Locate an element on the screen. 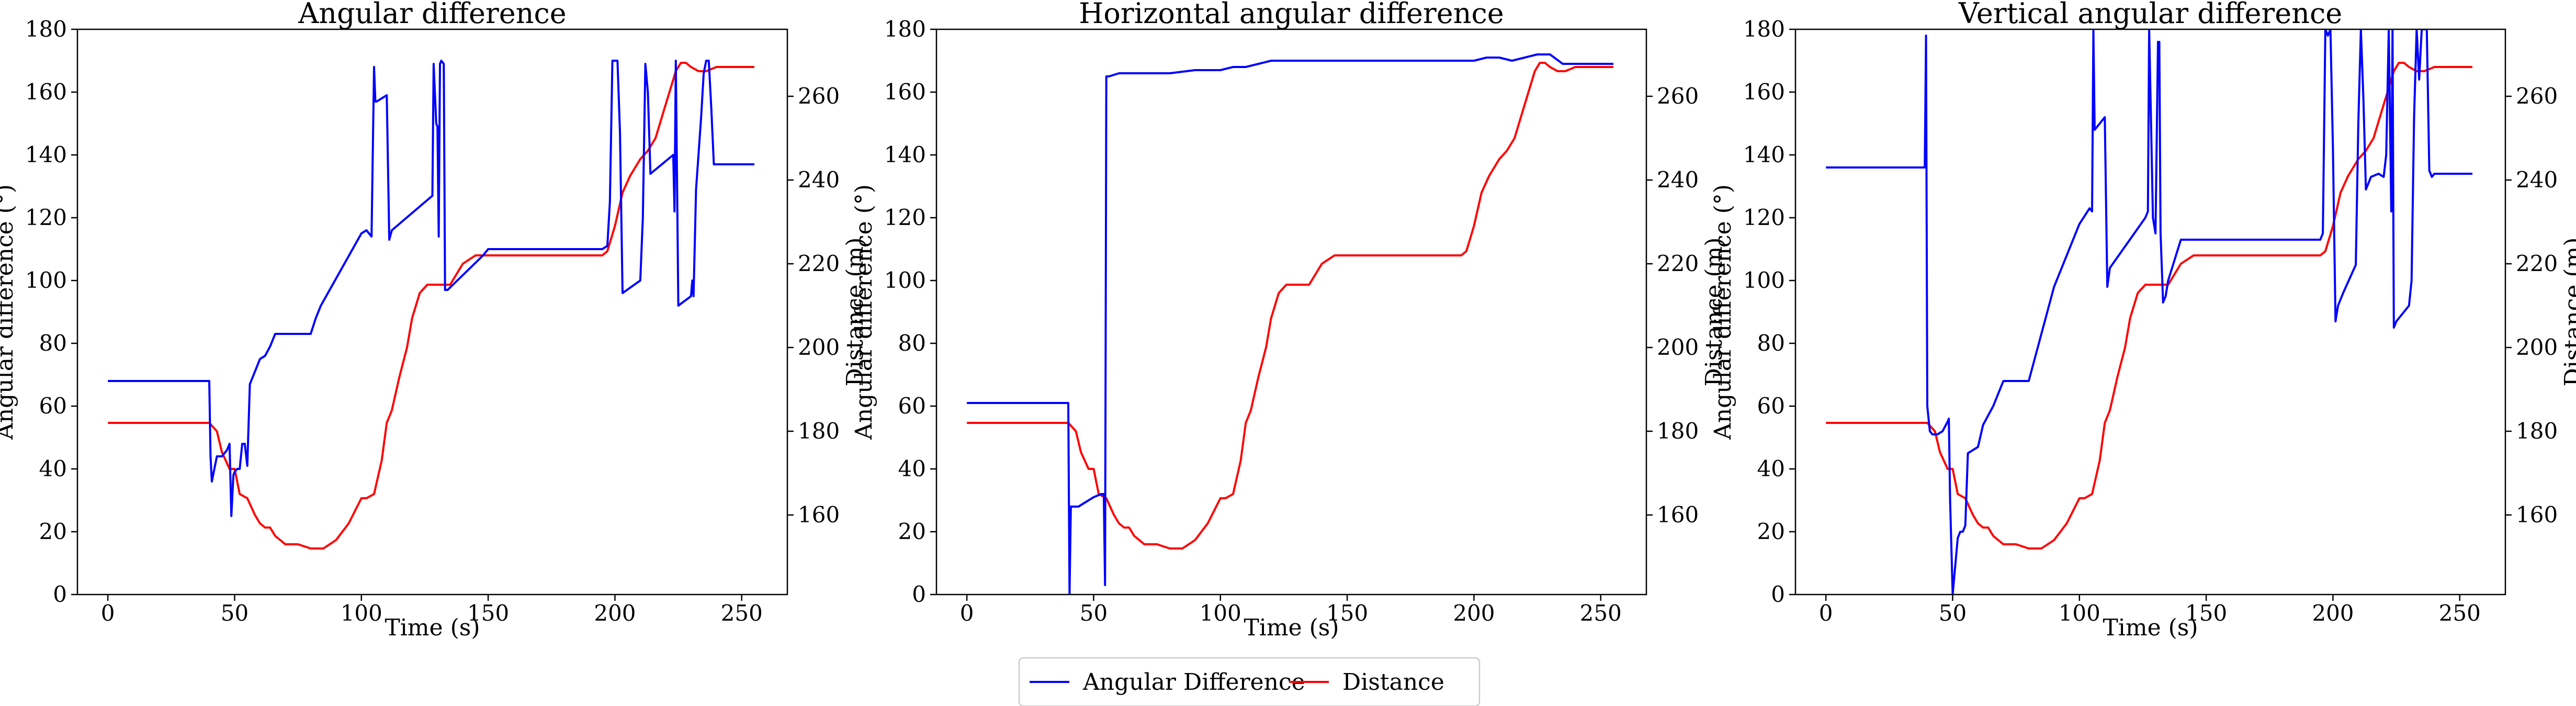 The image size is (2576, 706). chart-title: Angular difference is located at coordinates (432, 15).